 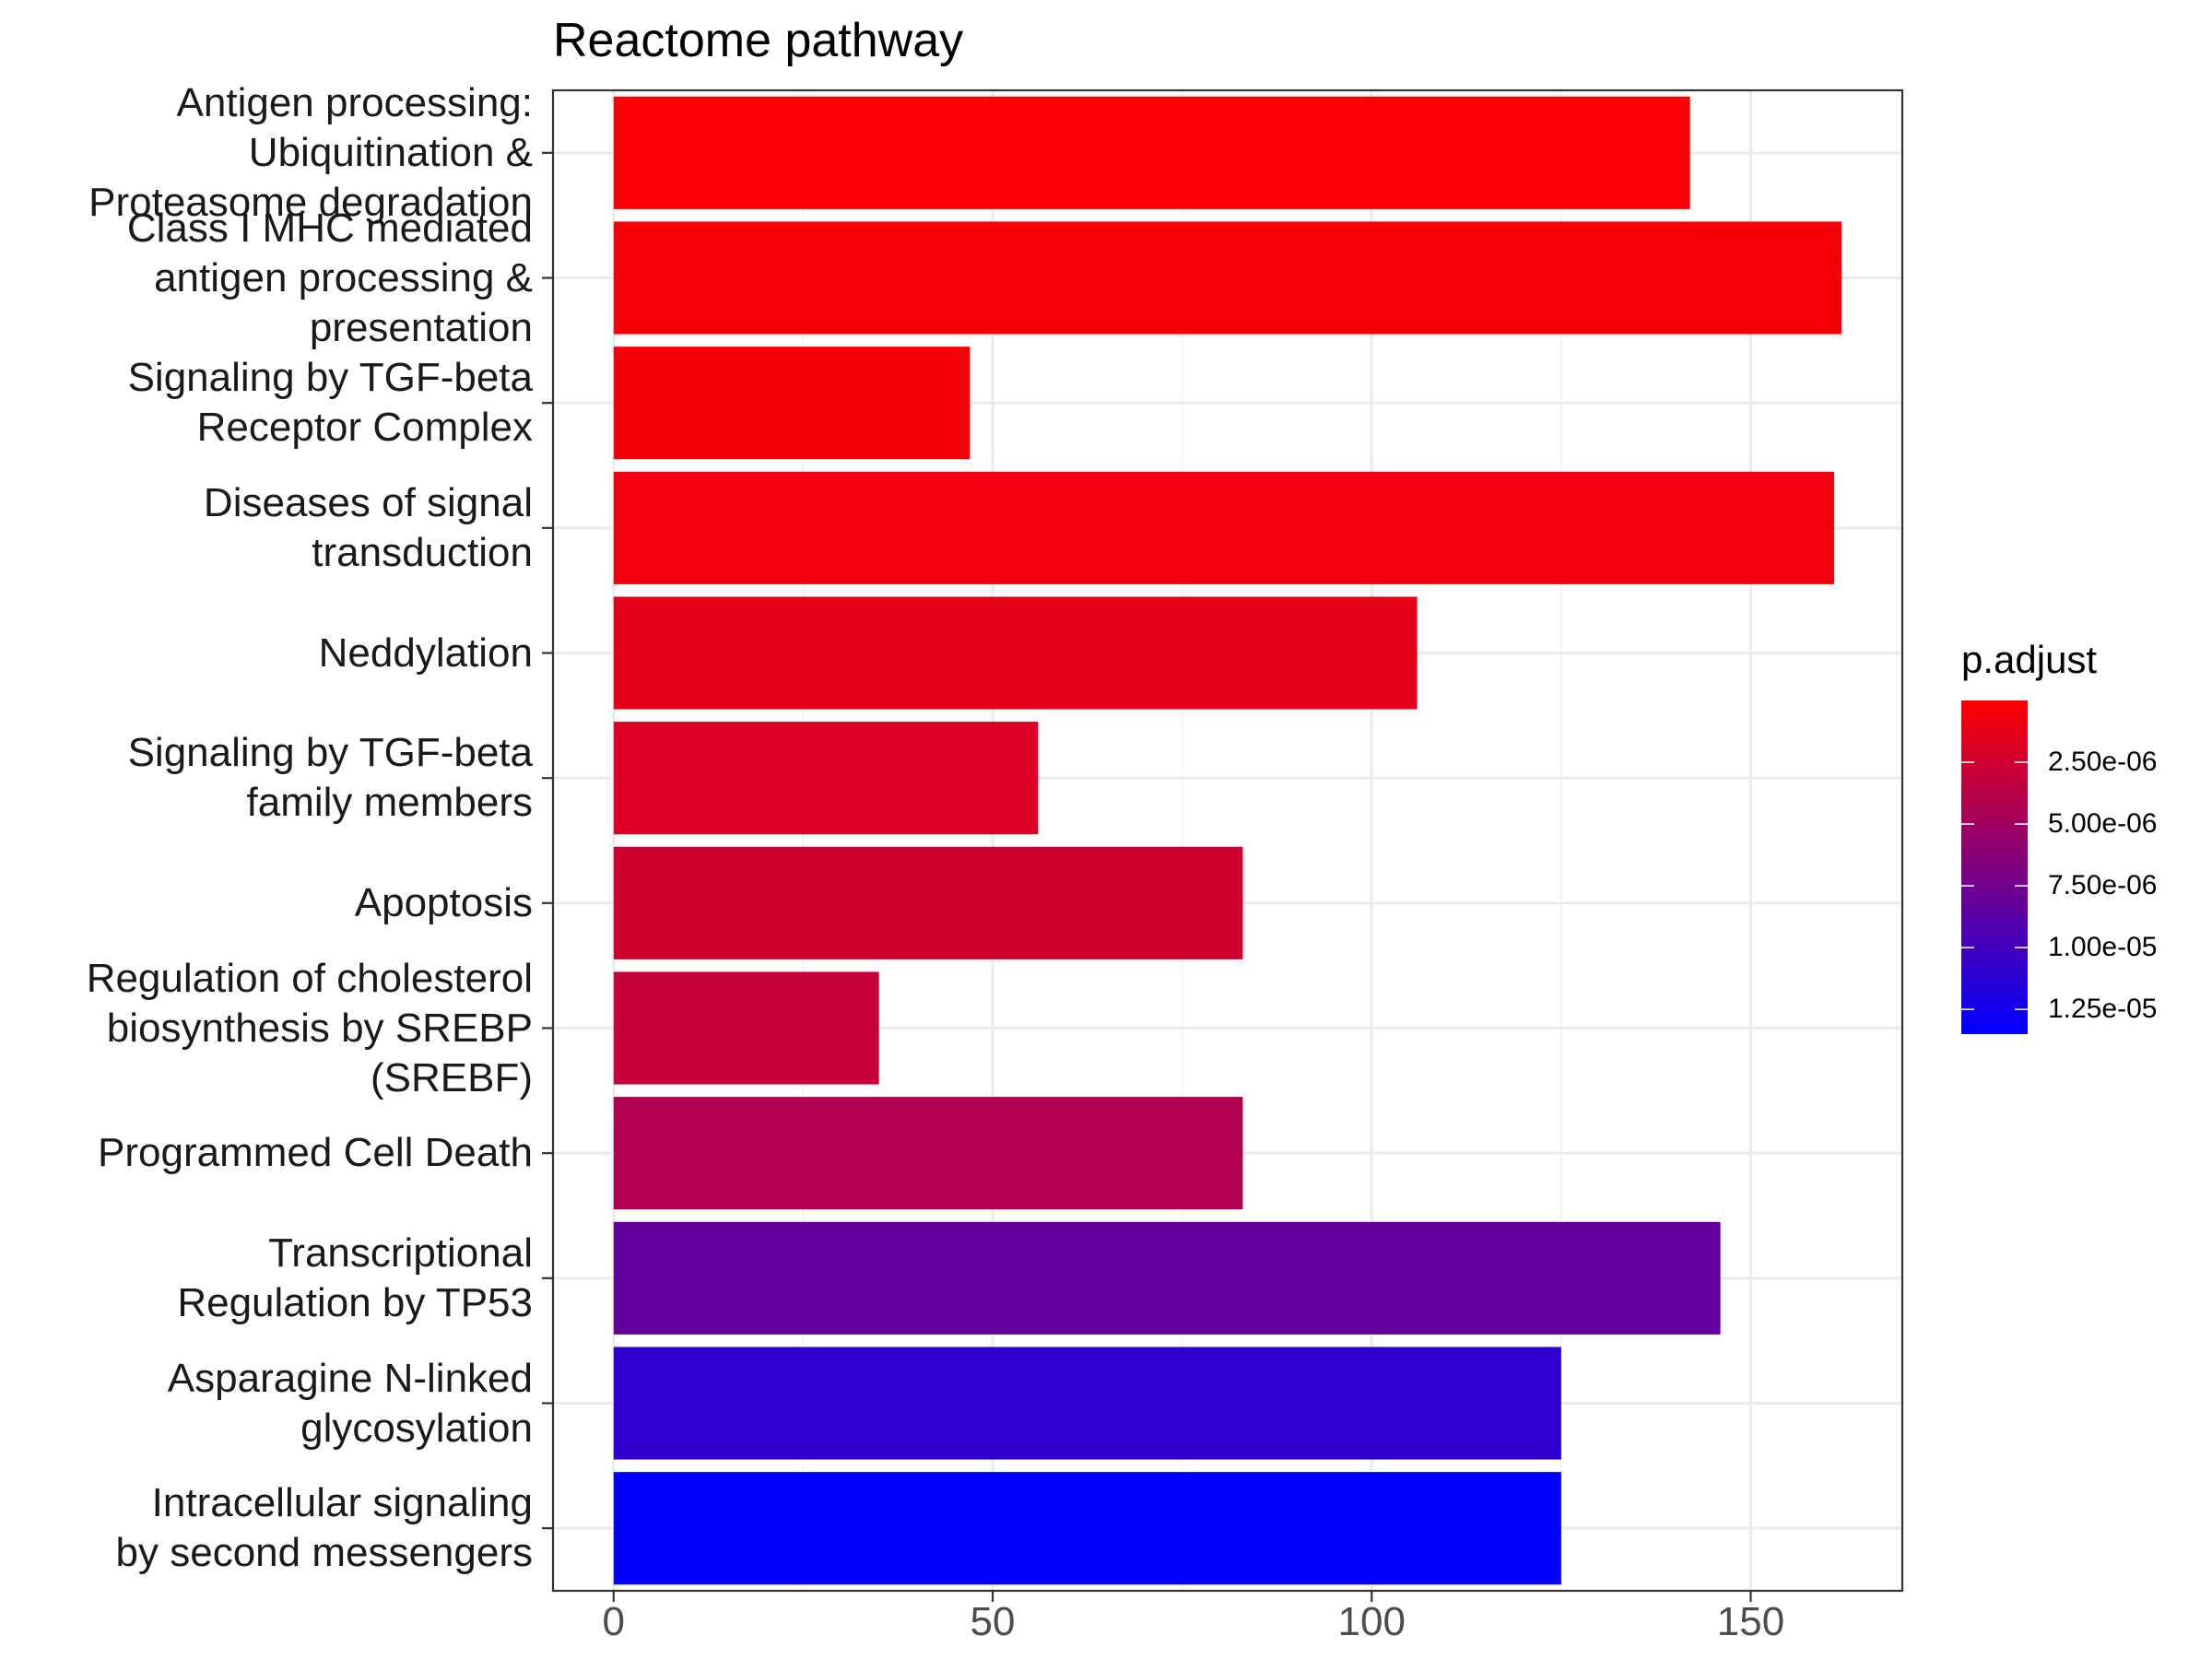 What do you see at coordinates (355, 1277) in the screenshot?
I see `y-tick-label: Transcriptional Regulation by TP53` at bounding box center [355, 1277].